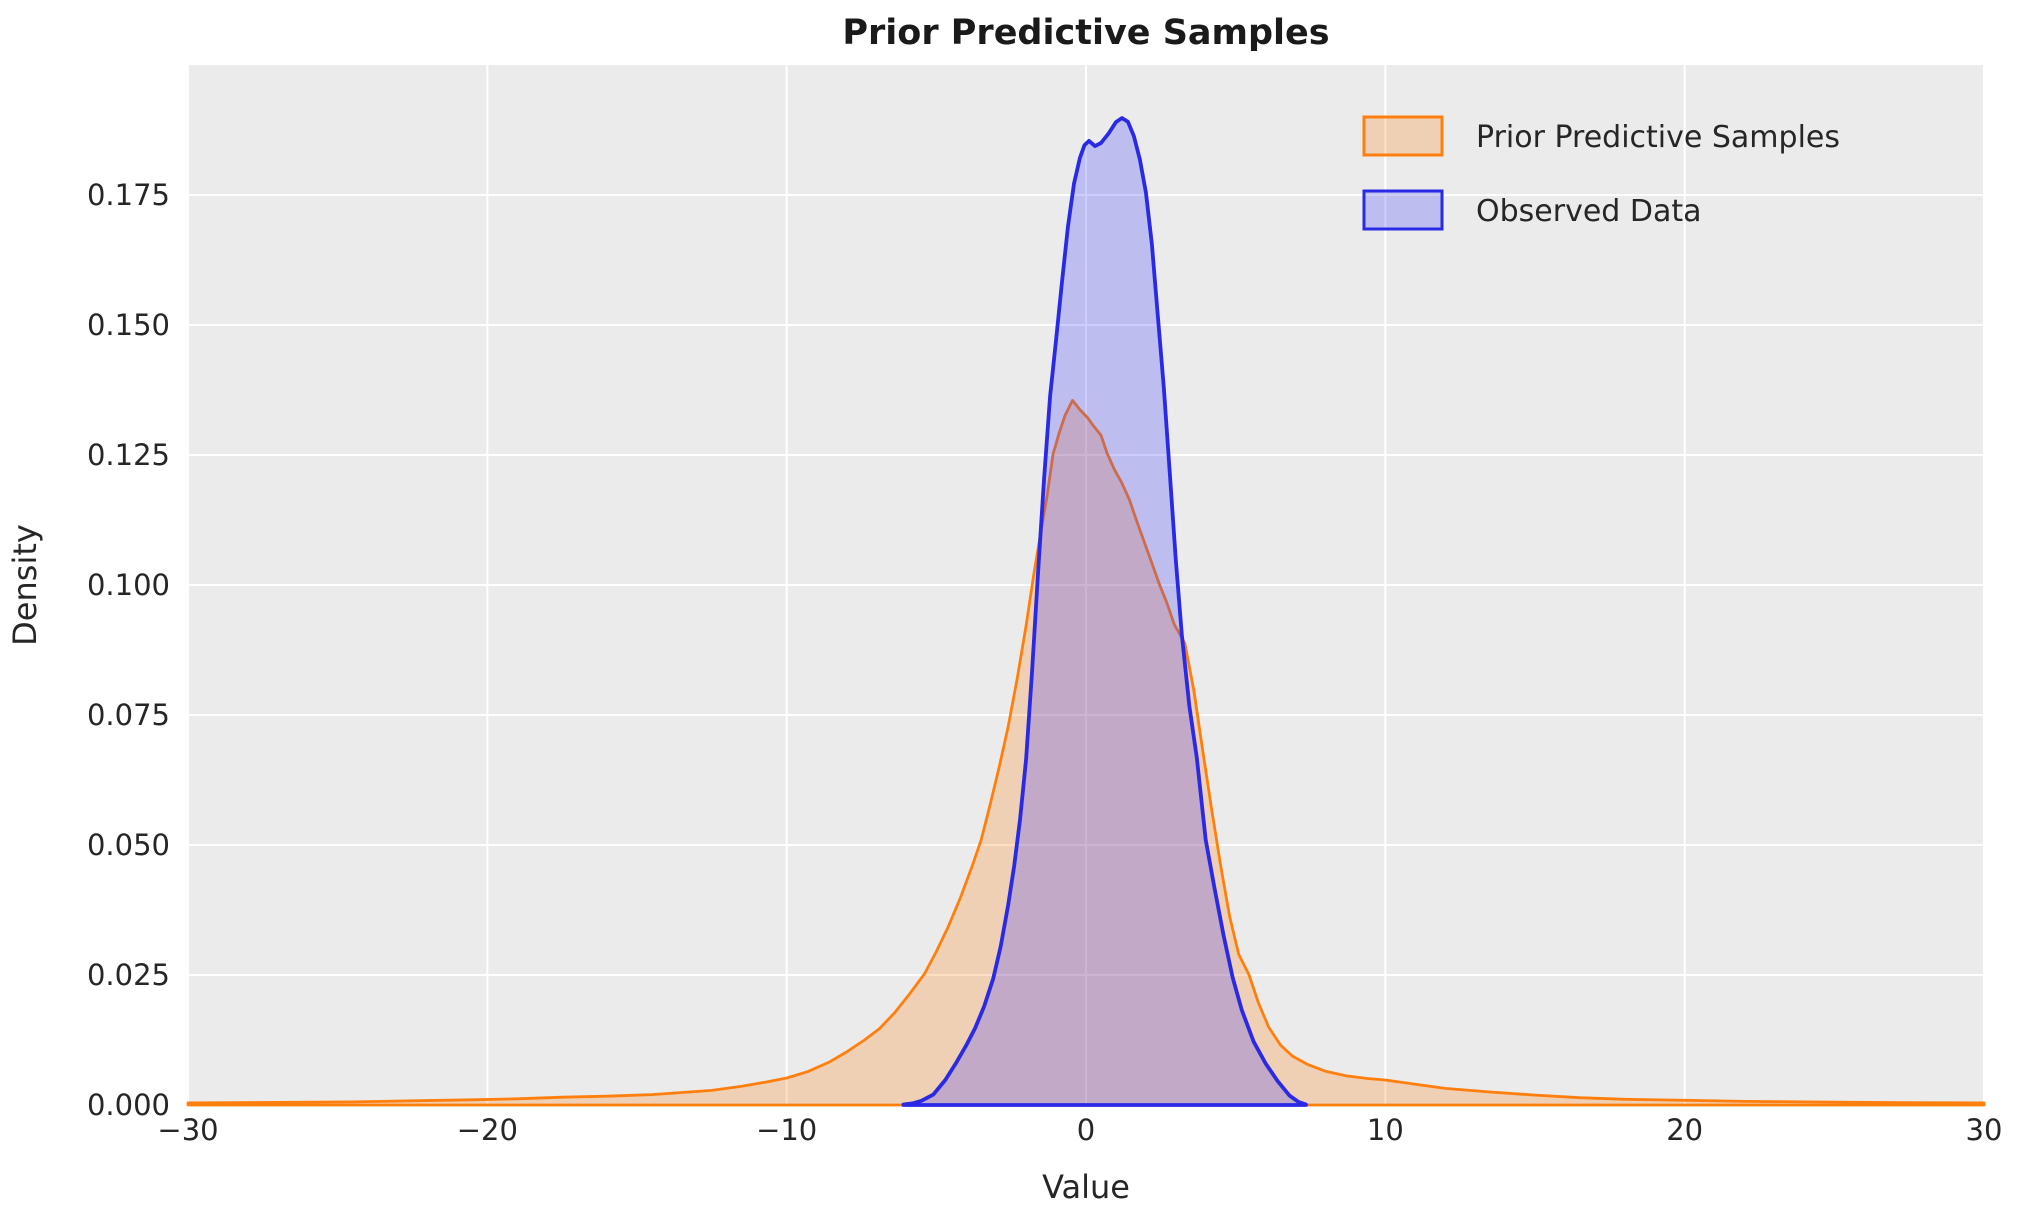 This screenshot has height=1223, width=2023. I want to click on y-axis-label: Density, so click(25, 585).